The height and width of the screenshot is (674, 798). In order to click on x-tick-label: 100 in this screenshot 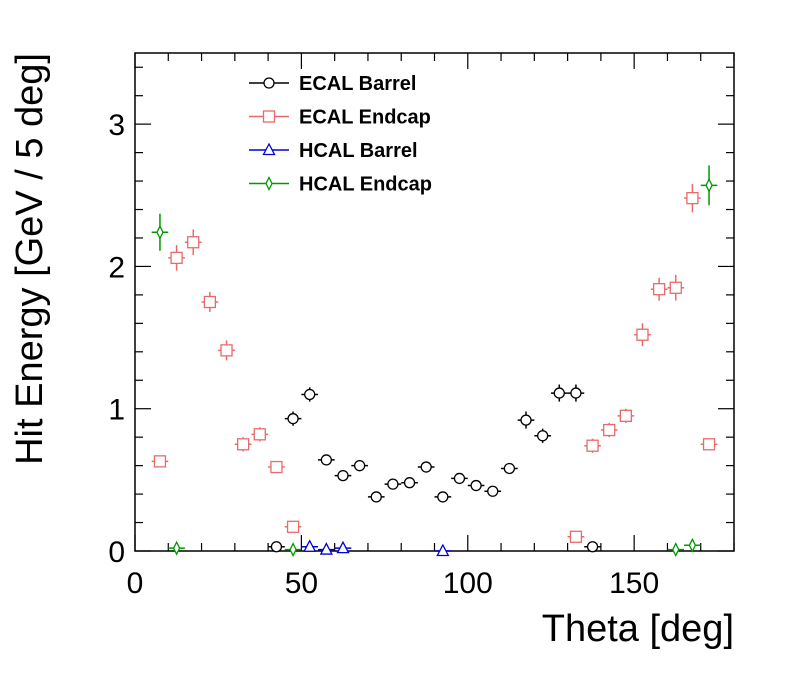, I will do `click(468, 583)`.